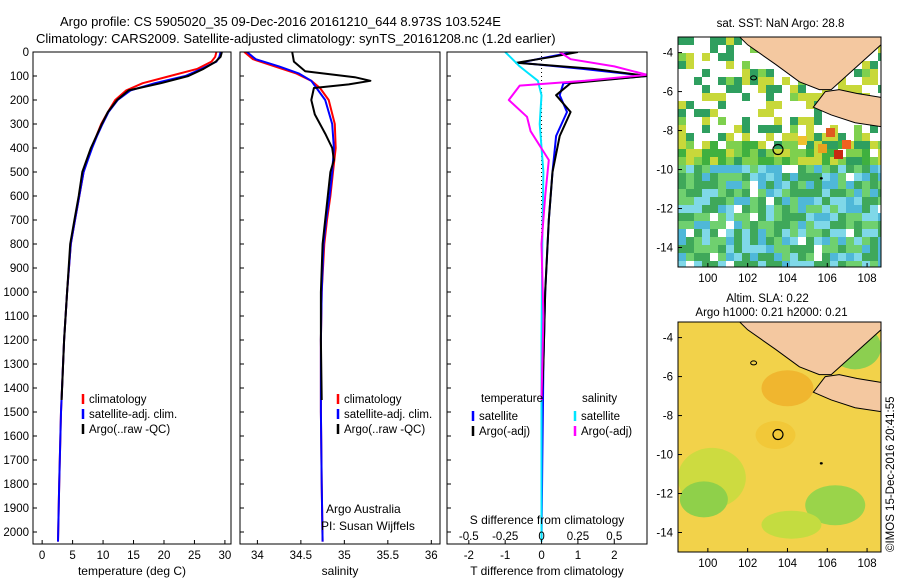  Describe the element at coordinates (707, 564) in the screenshot. I see `x-tick-label: 100` at that location.